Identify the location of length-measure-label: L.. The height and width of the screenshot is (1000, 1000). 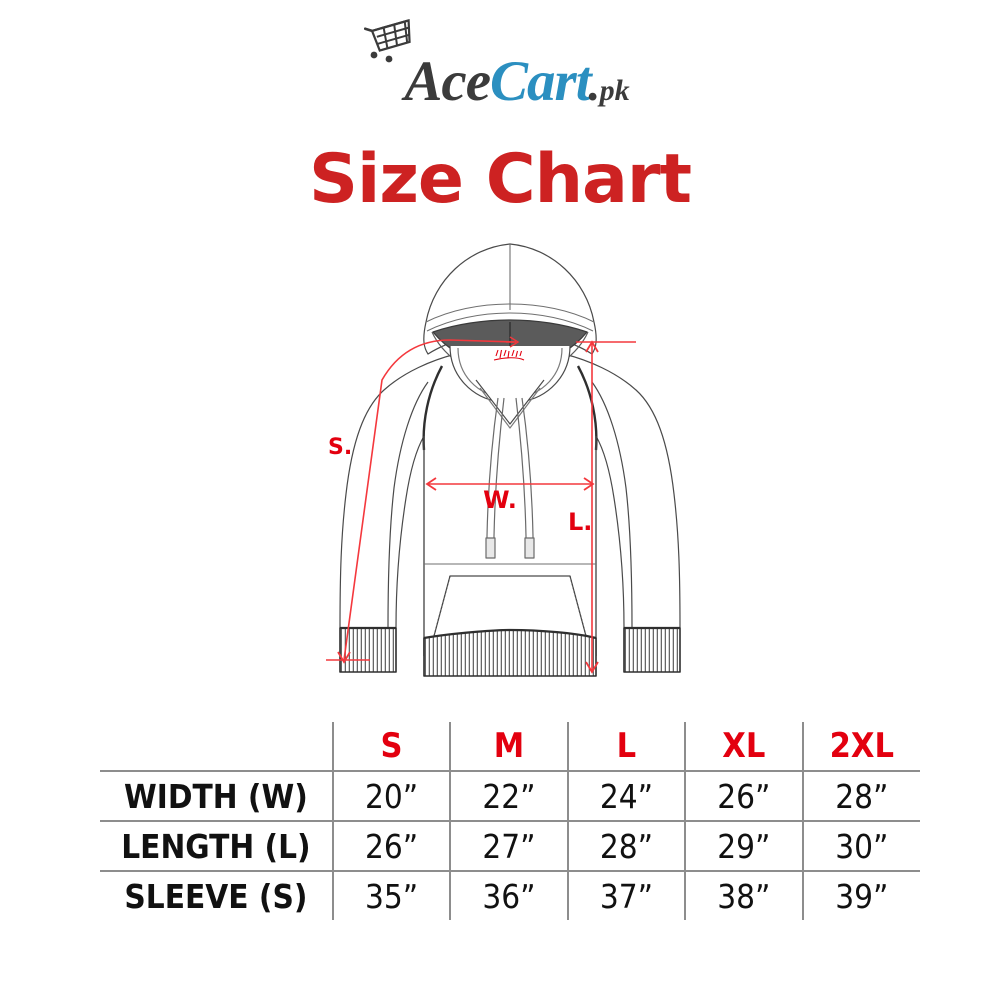
(580, 522).